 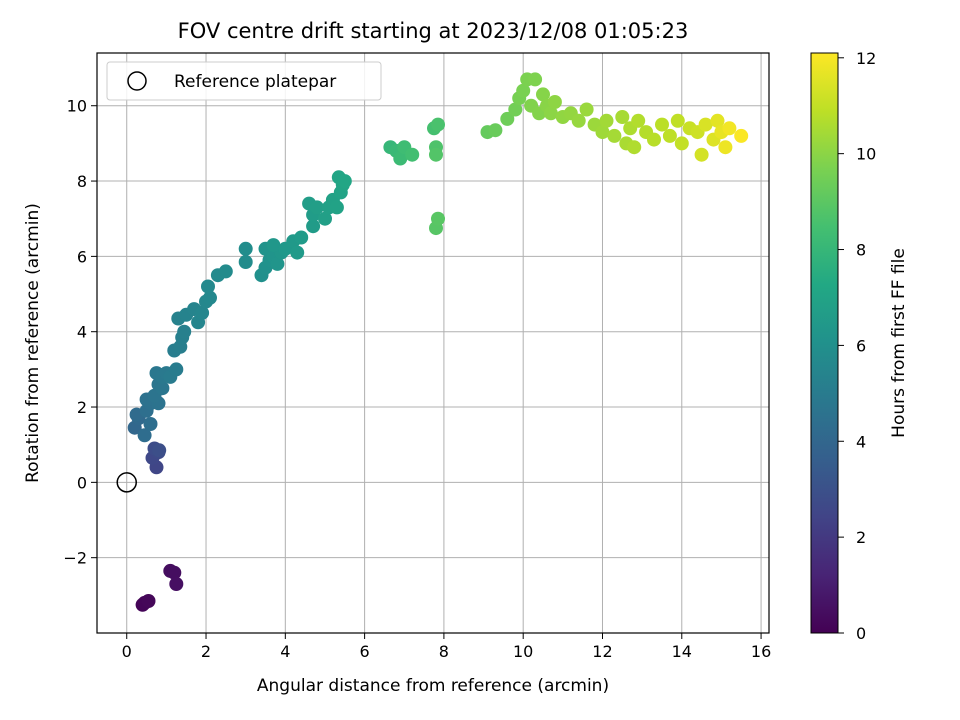 I want to click on x-tick-label: 12, so click(x=602, y=651).